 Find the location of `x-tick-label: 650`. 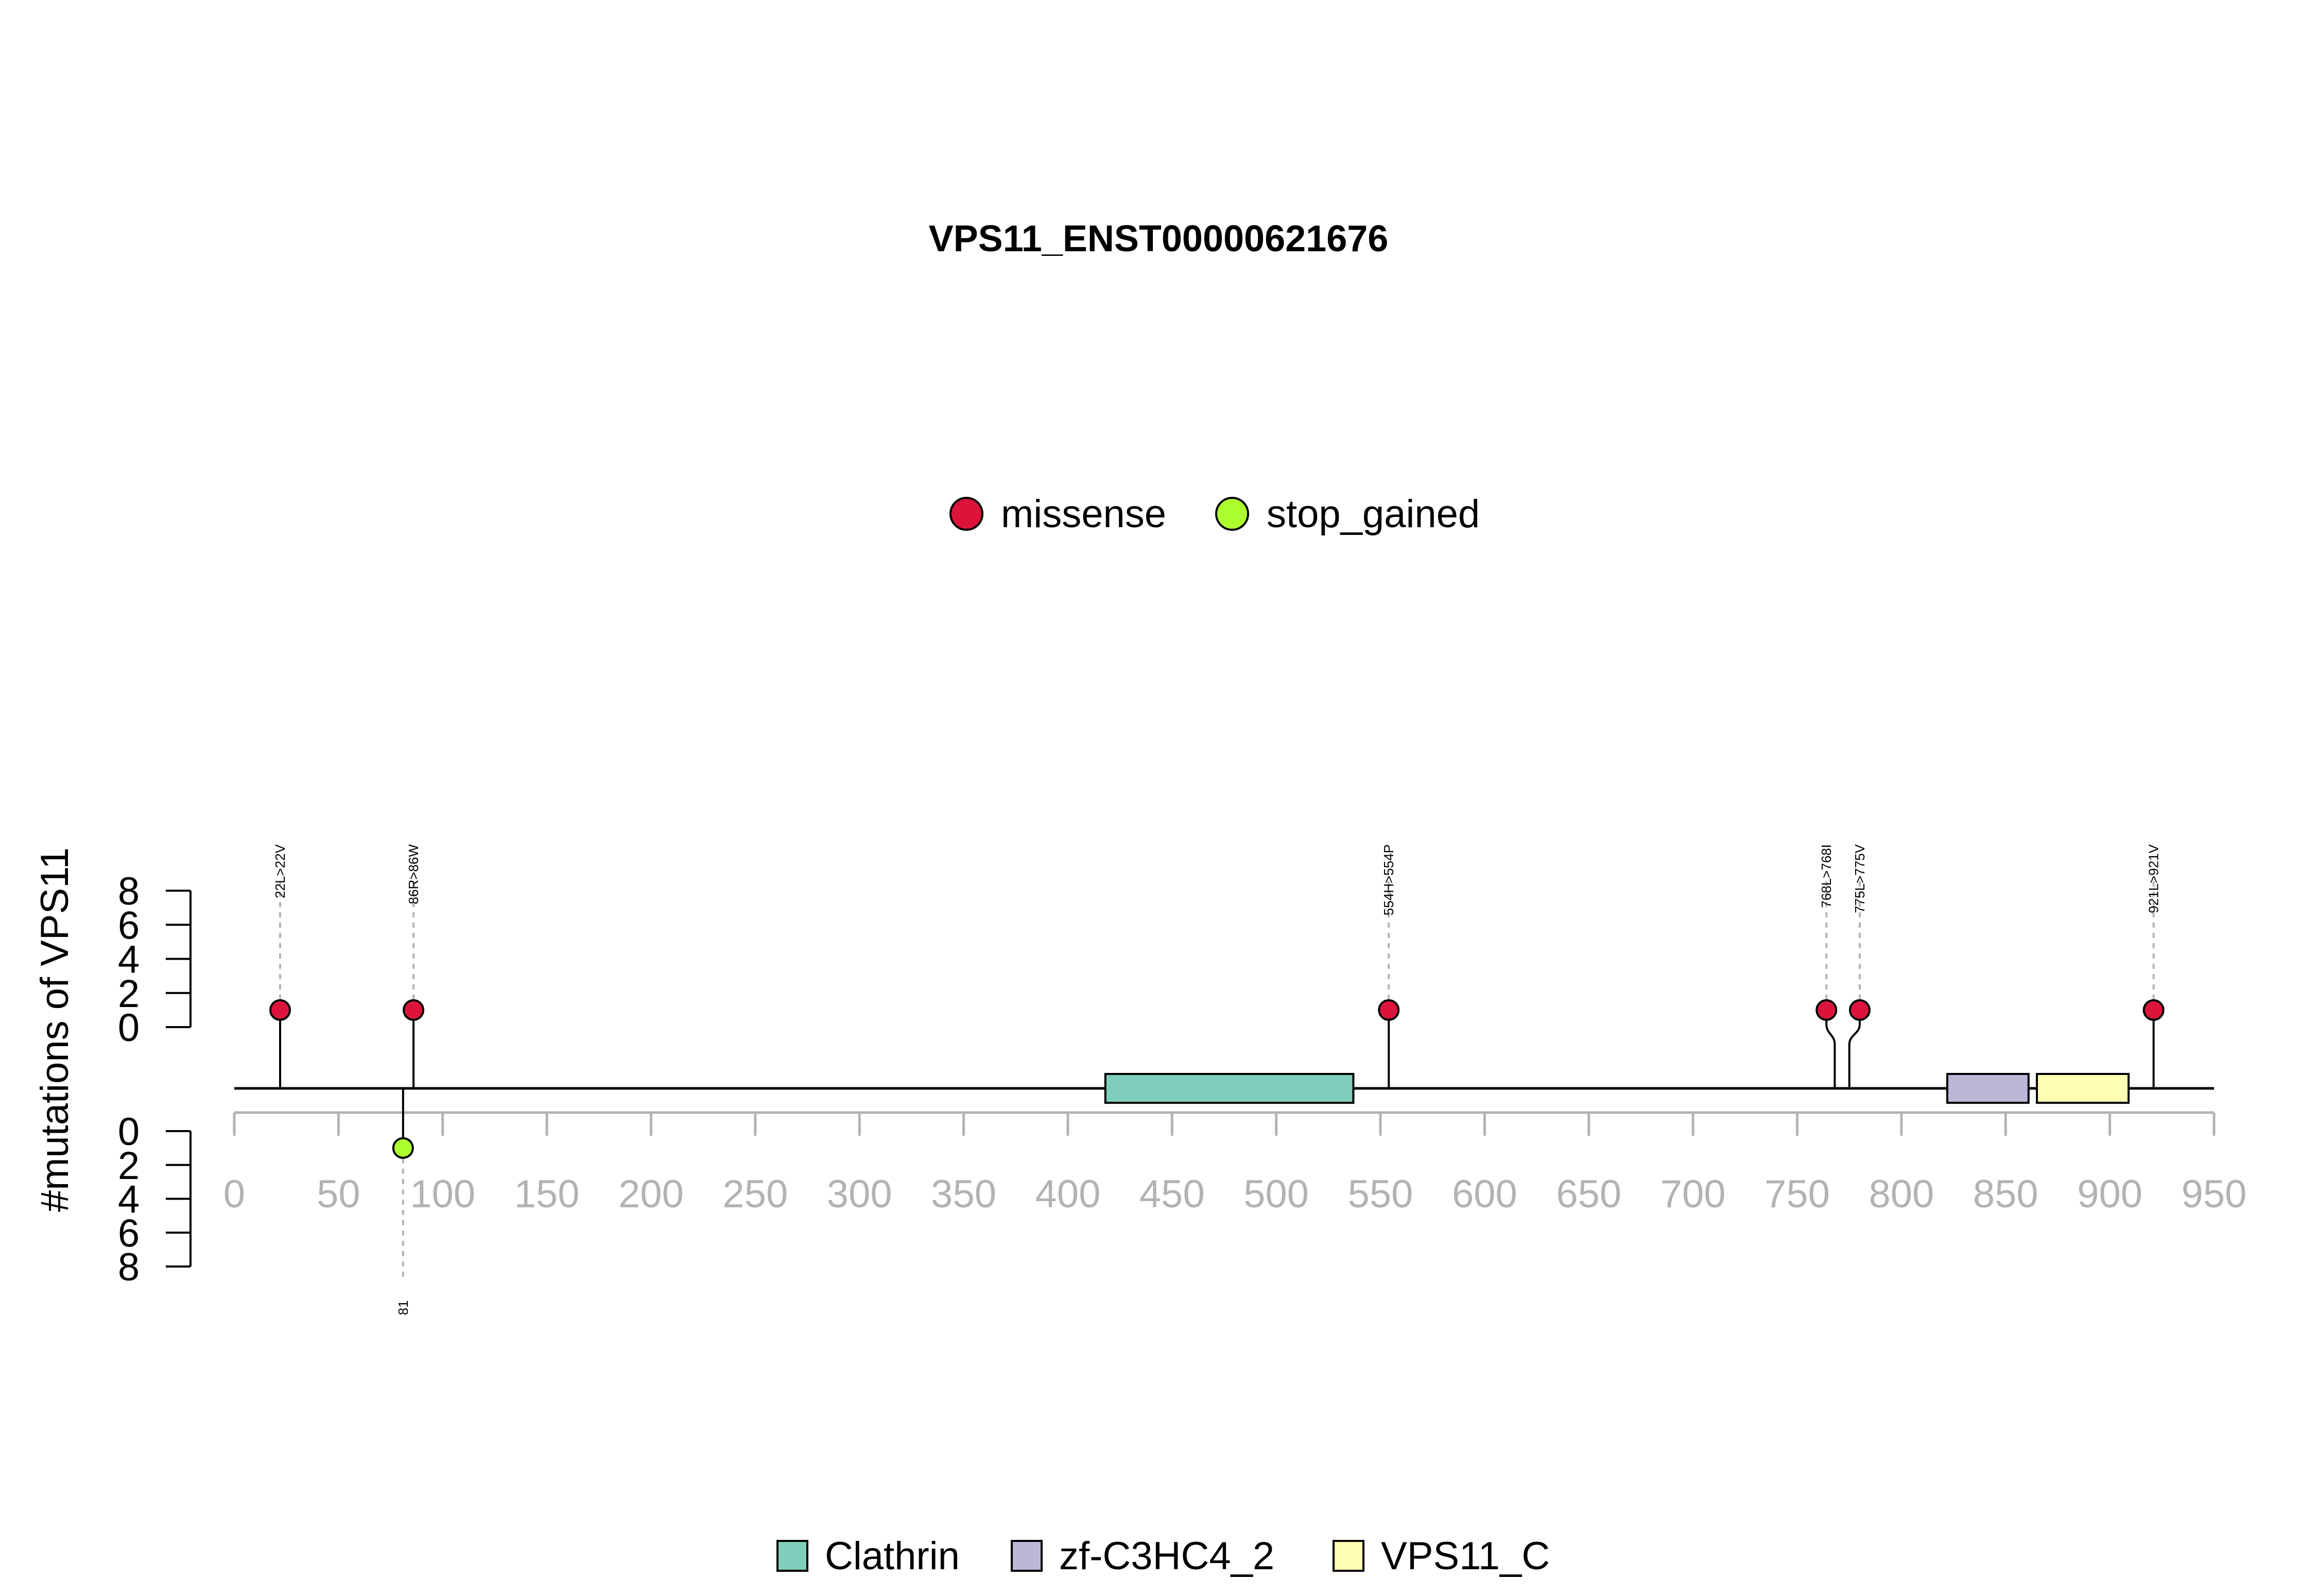

x-tick-label: 650 is located at coordinates (1588, 1194).